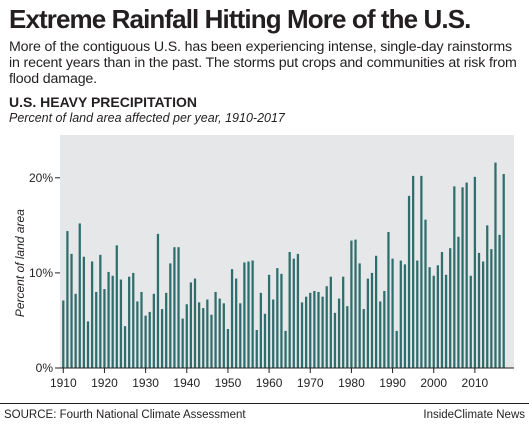  I want to click on x-tick-label: 1910, so click(63, 383).